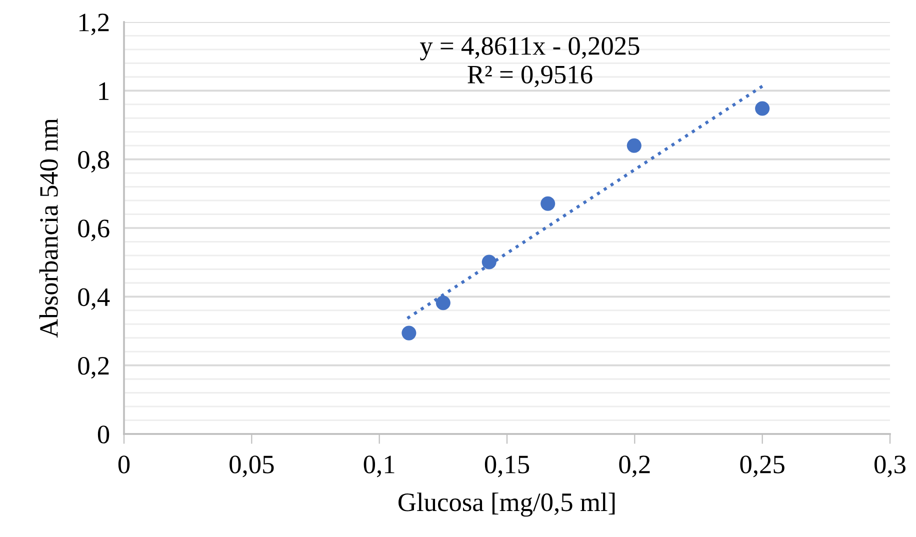 This screenshot has height=537, width=916. Describe the element at coordinates (379, 467) in the screenshot. I see `x-tick-label: 0,1` at that location.